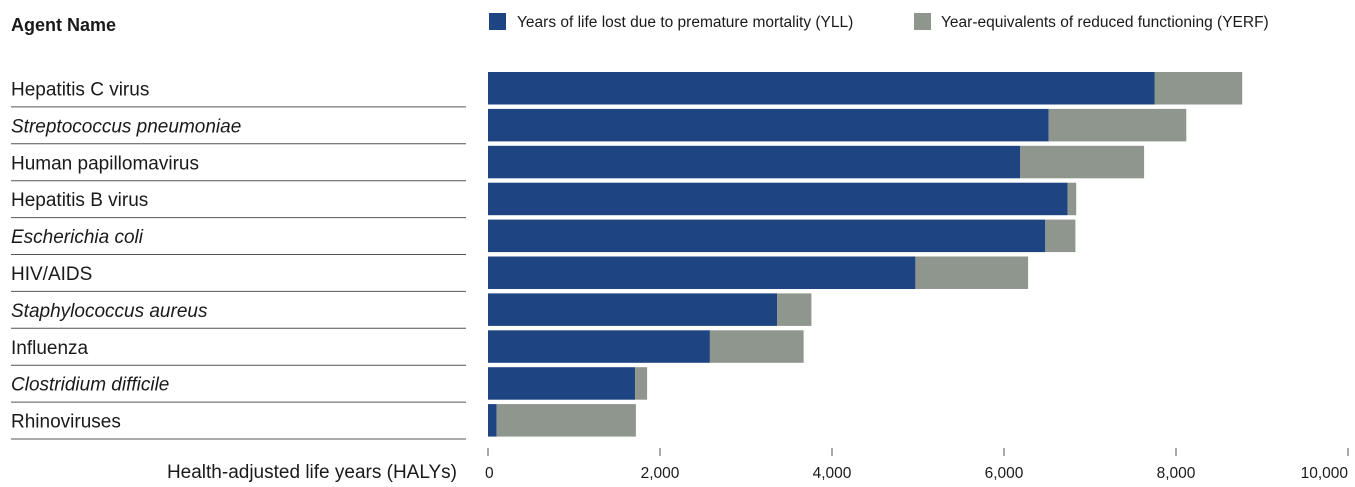  Describe the element at coordinates (63, 25) in the screenshot. I see `category-header: Agent Name` at that location.